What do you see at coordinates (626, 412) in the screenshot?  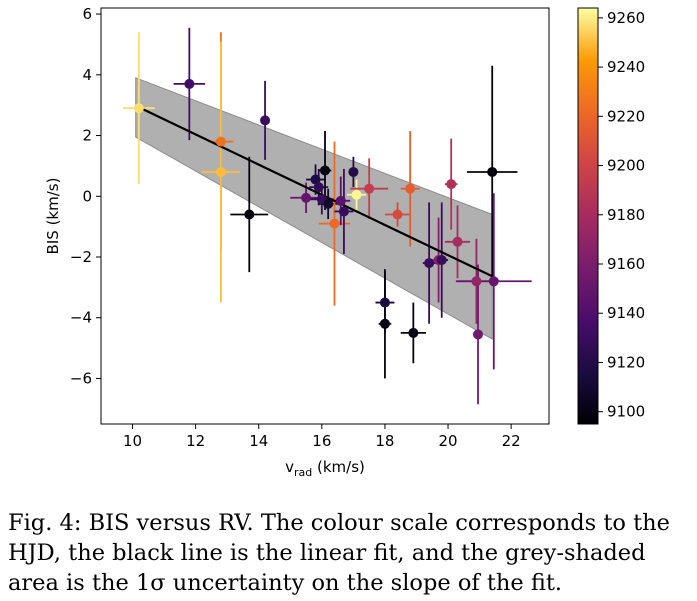 I see `colorbar-tick-label: 9100` at bounding box center [626, 412].